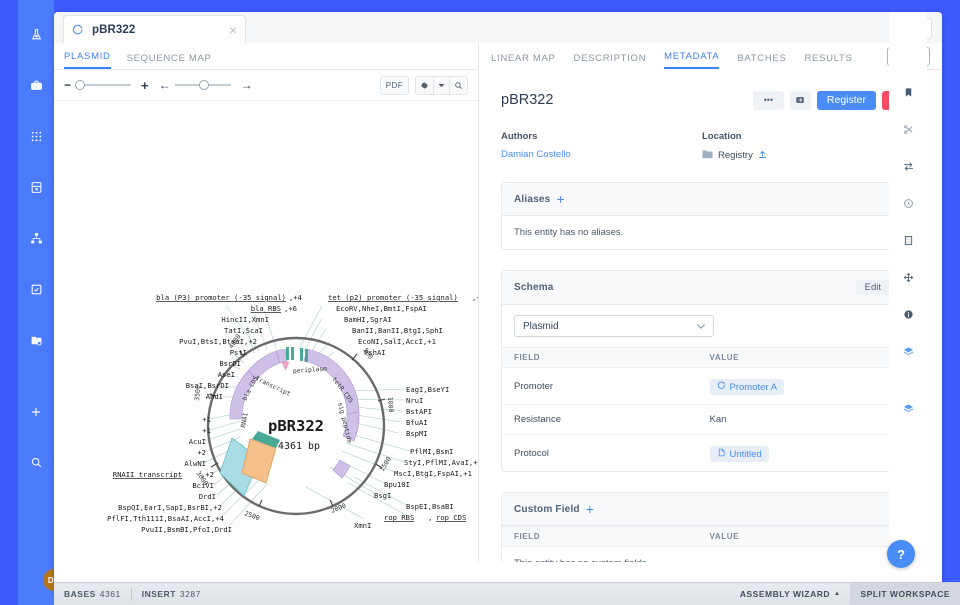 Image resolution: width=960 pixels, height=605 pixels. What do you see at coordinates (747, 387) in the screenshot?
I see `promoter-chip: Promoter A` at bounding box center [747, 387].